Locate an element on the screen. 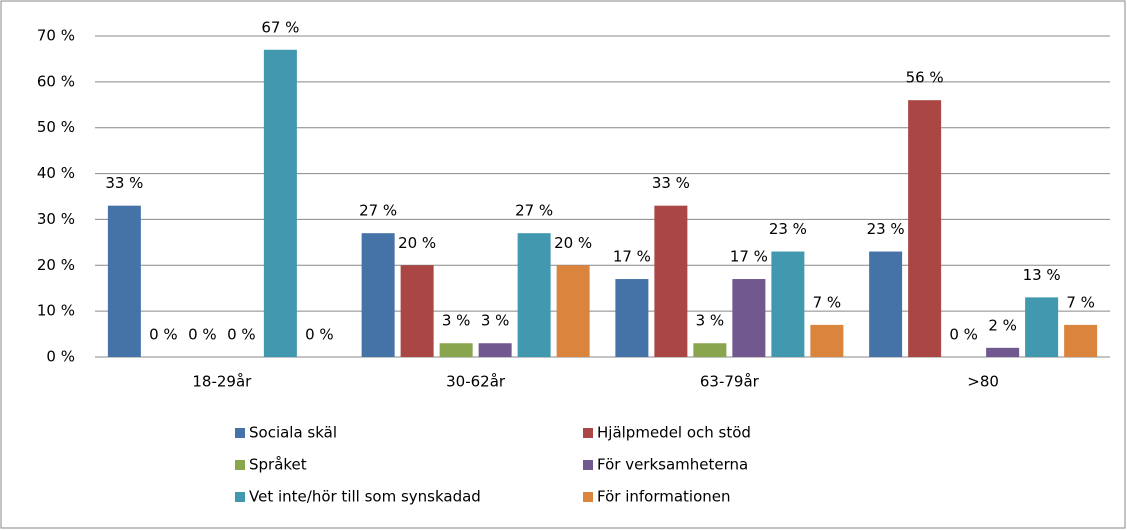  y-tick-label: 30 % is located at coordinates (56, 219).